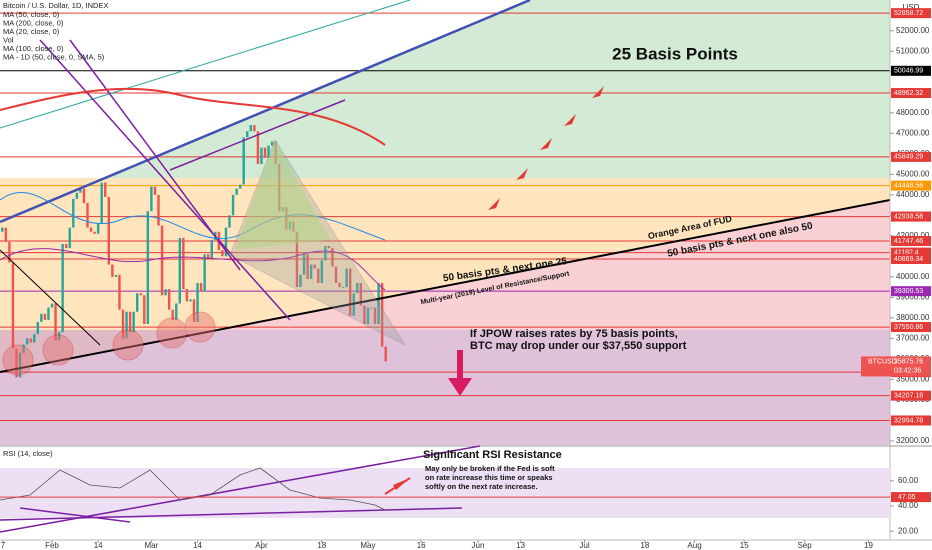 The width and height of the screenshot is (932, 550). Describe the element at coordinates (913, 194) in the screenshot. I see `y-tick-label: 44000.00` at that location.